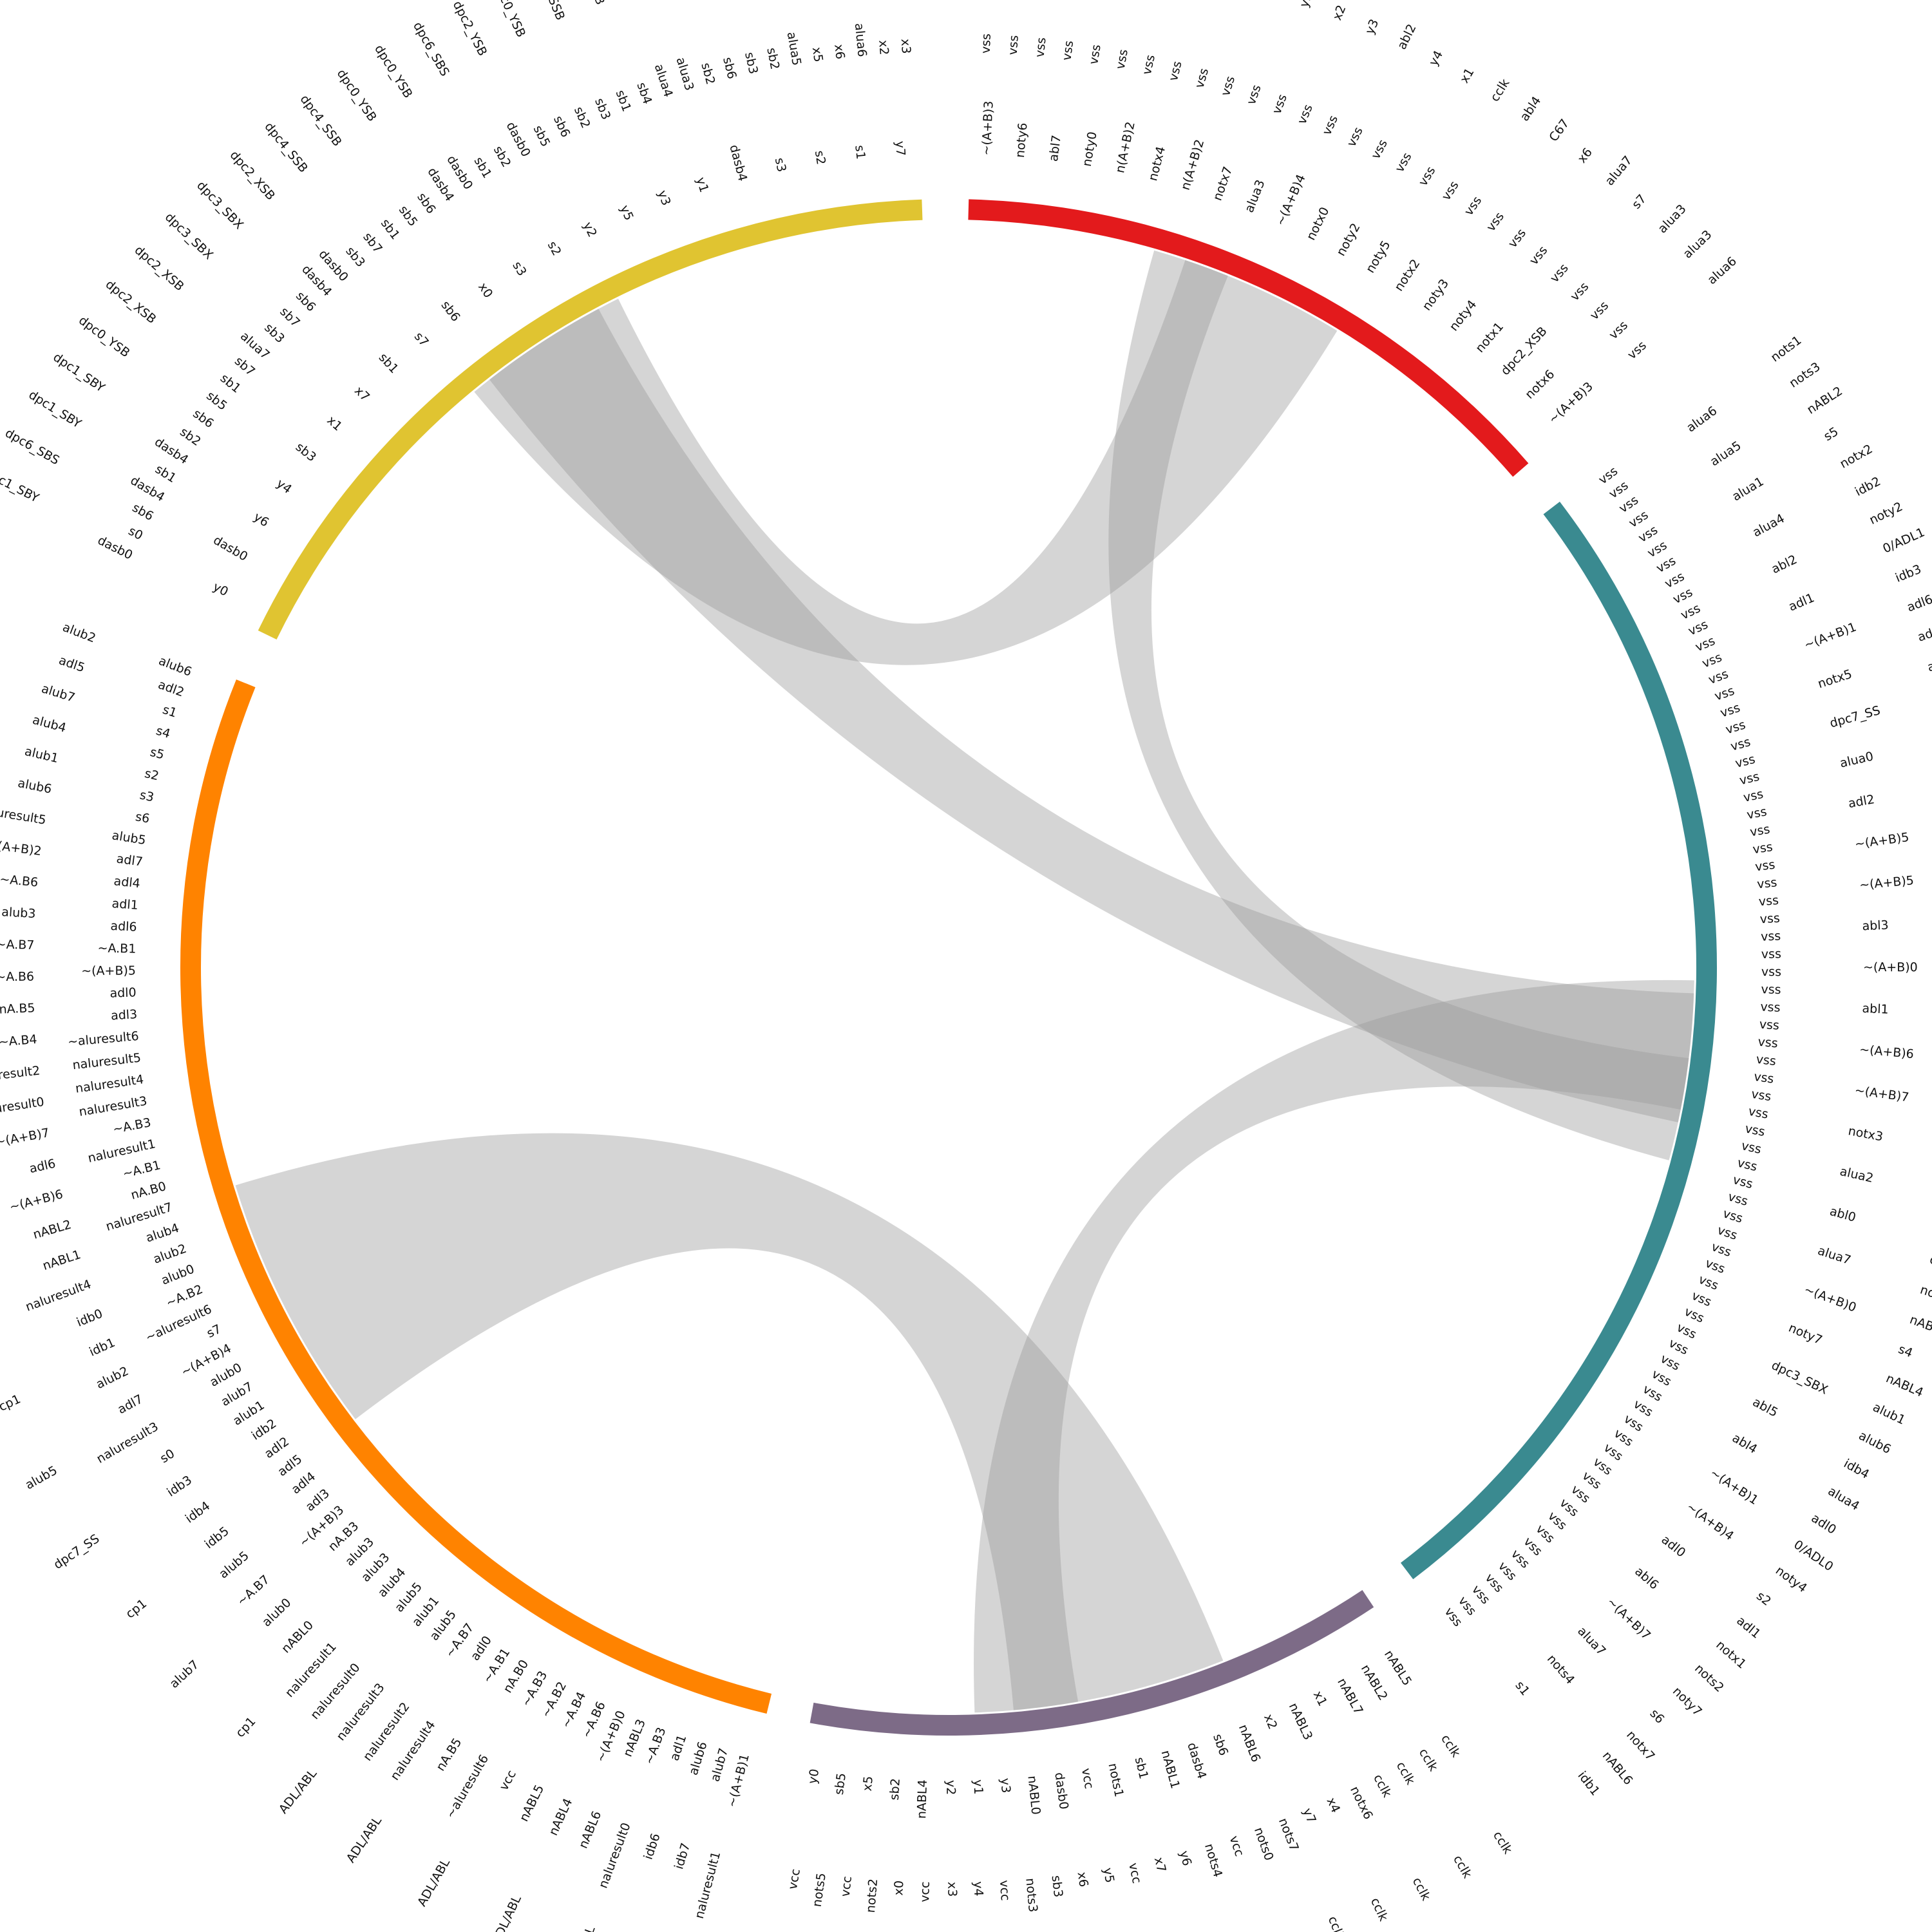  Describe the element at coordinates (683, 1856) in the screenshot. I see `node-label: idb7` at that location.